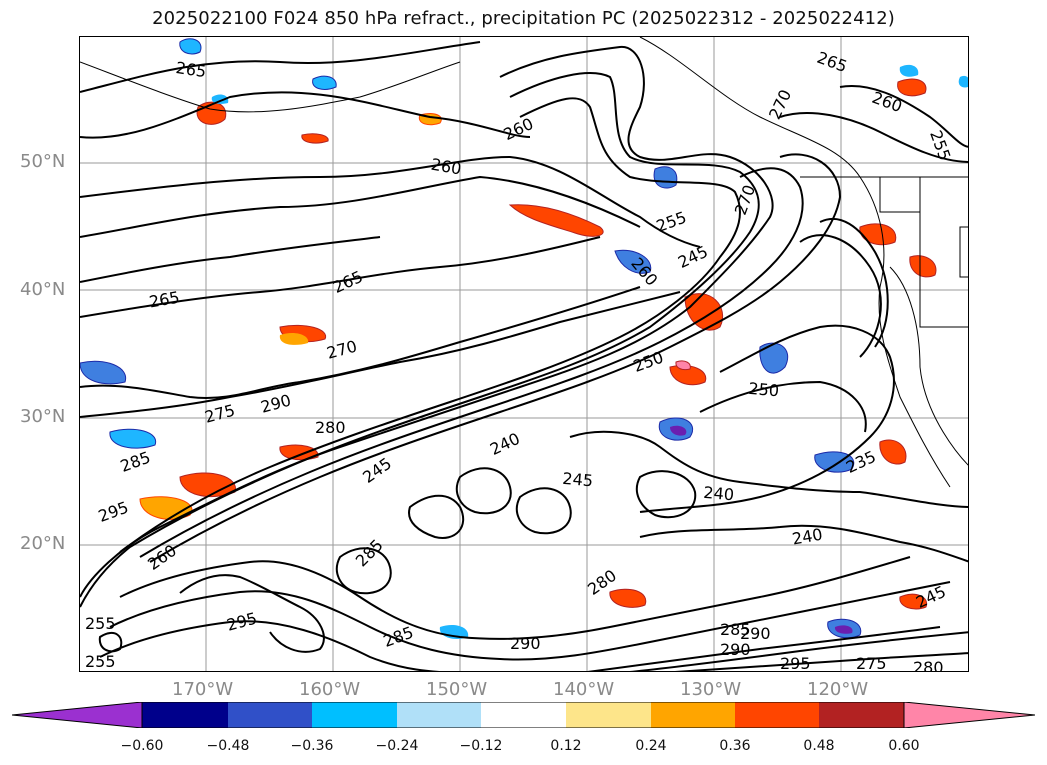  I want to click on lon-label-150w: 150°W, so click(457, 689).